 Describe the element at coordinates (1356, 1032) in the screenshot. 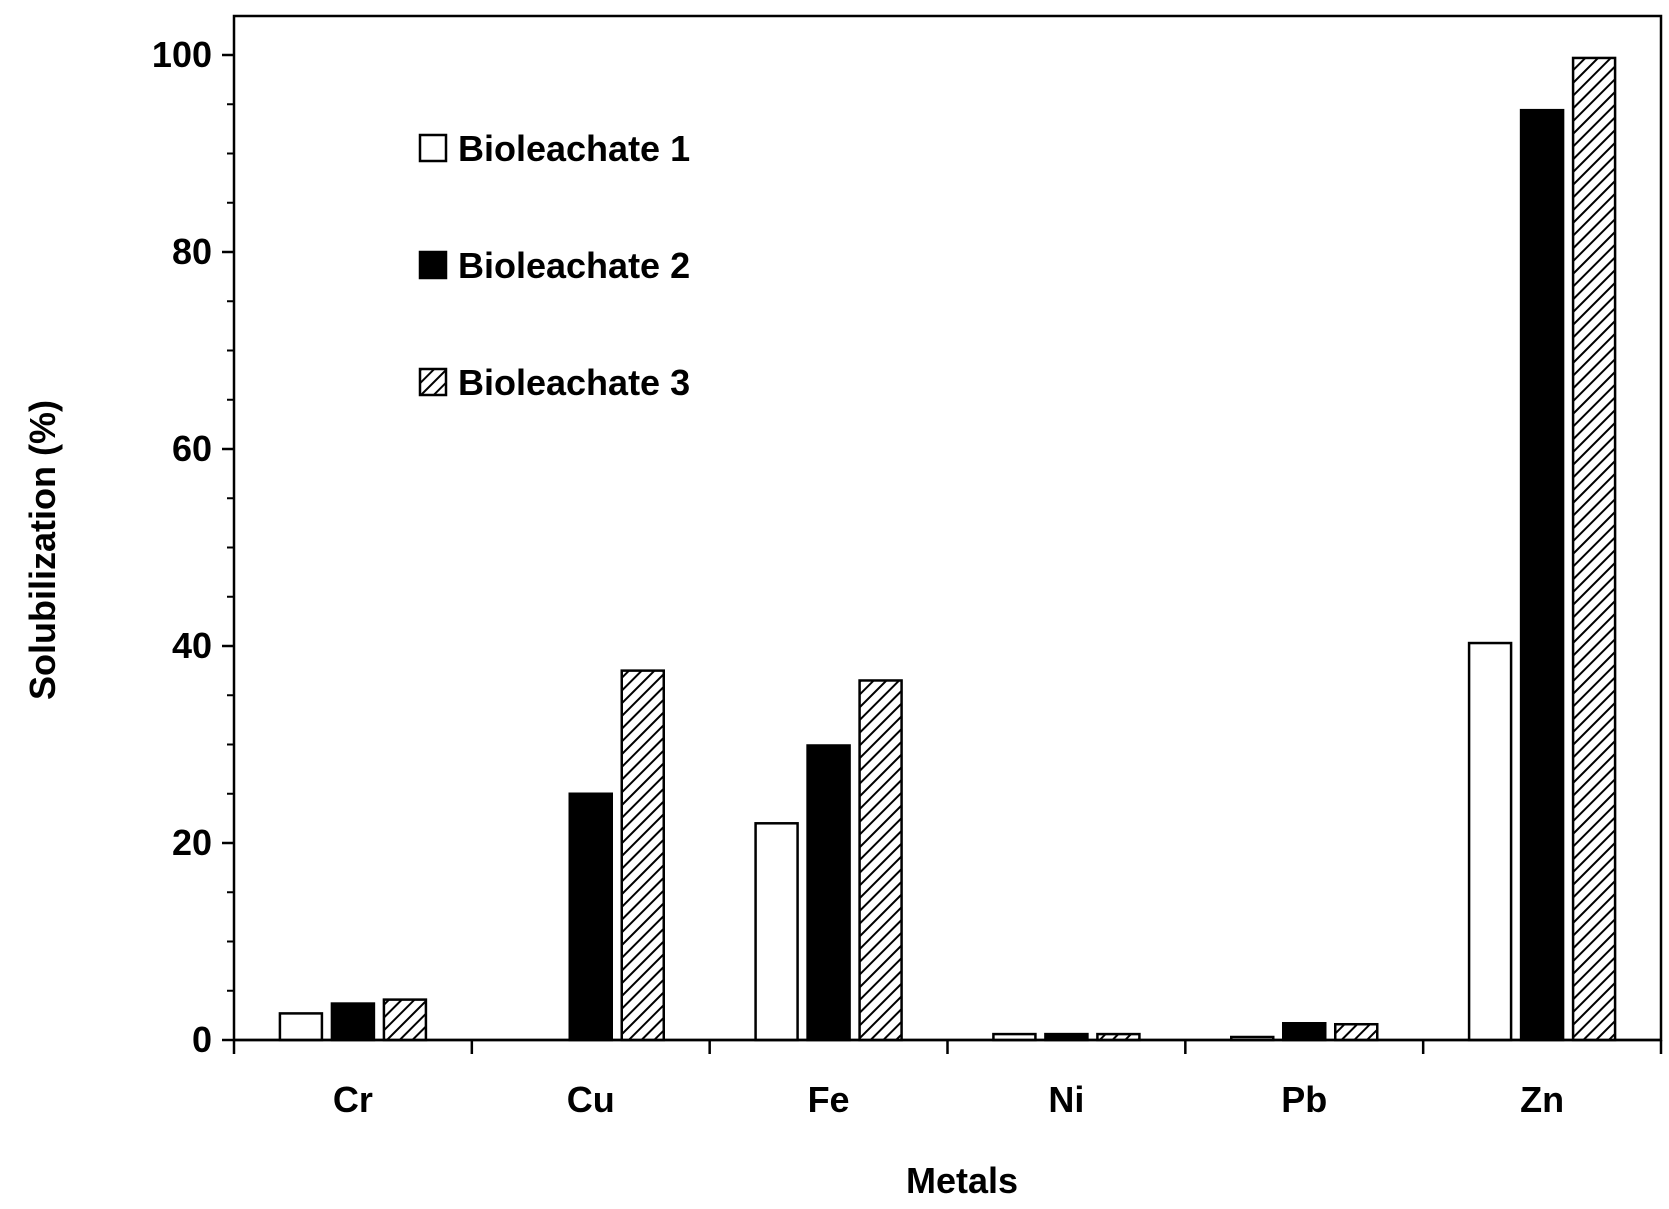

I see `bar-bioleachate-3-pb` at that location.